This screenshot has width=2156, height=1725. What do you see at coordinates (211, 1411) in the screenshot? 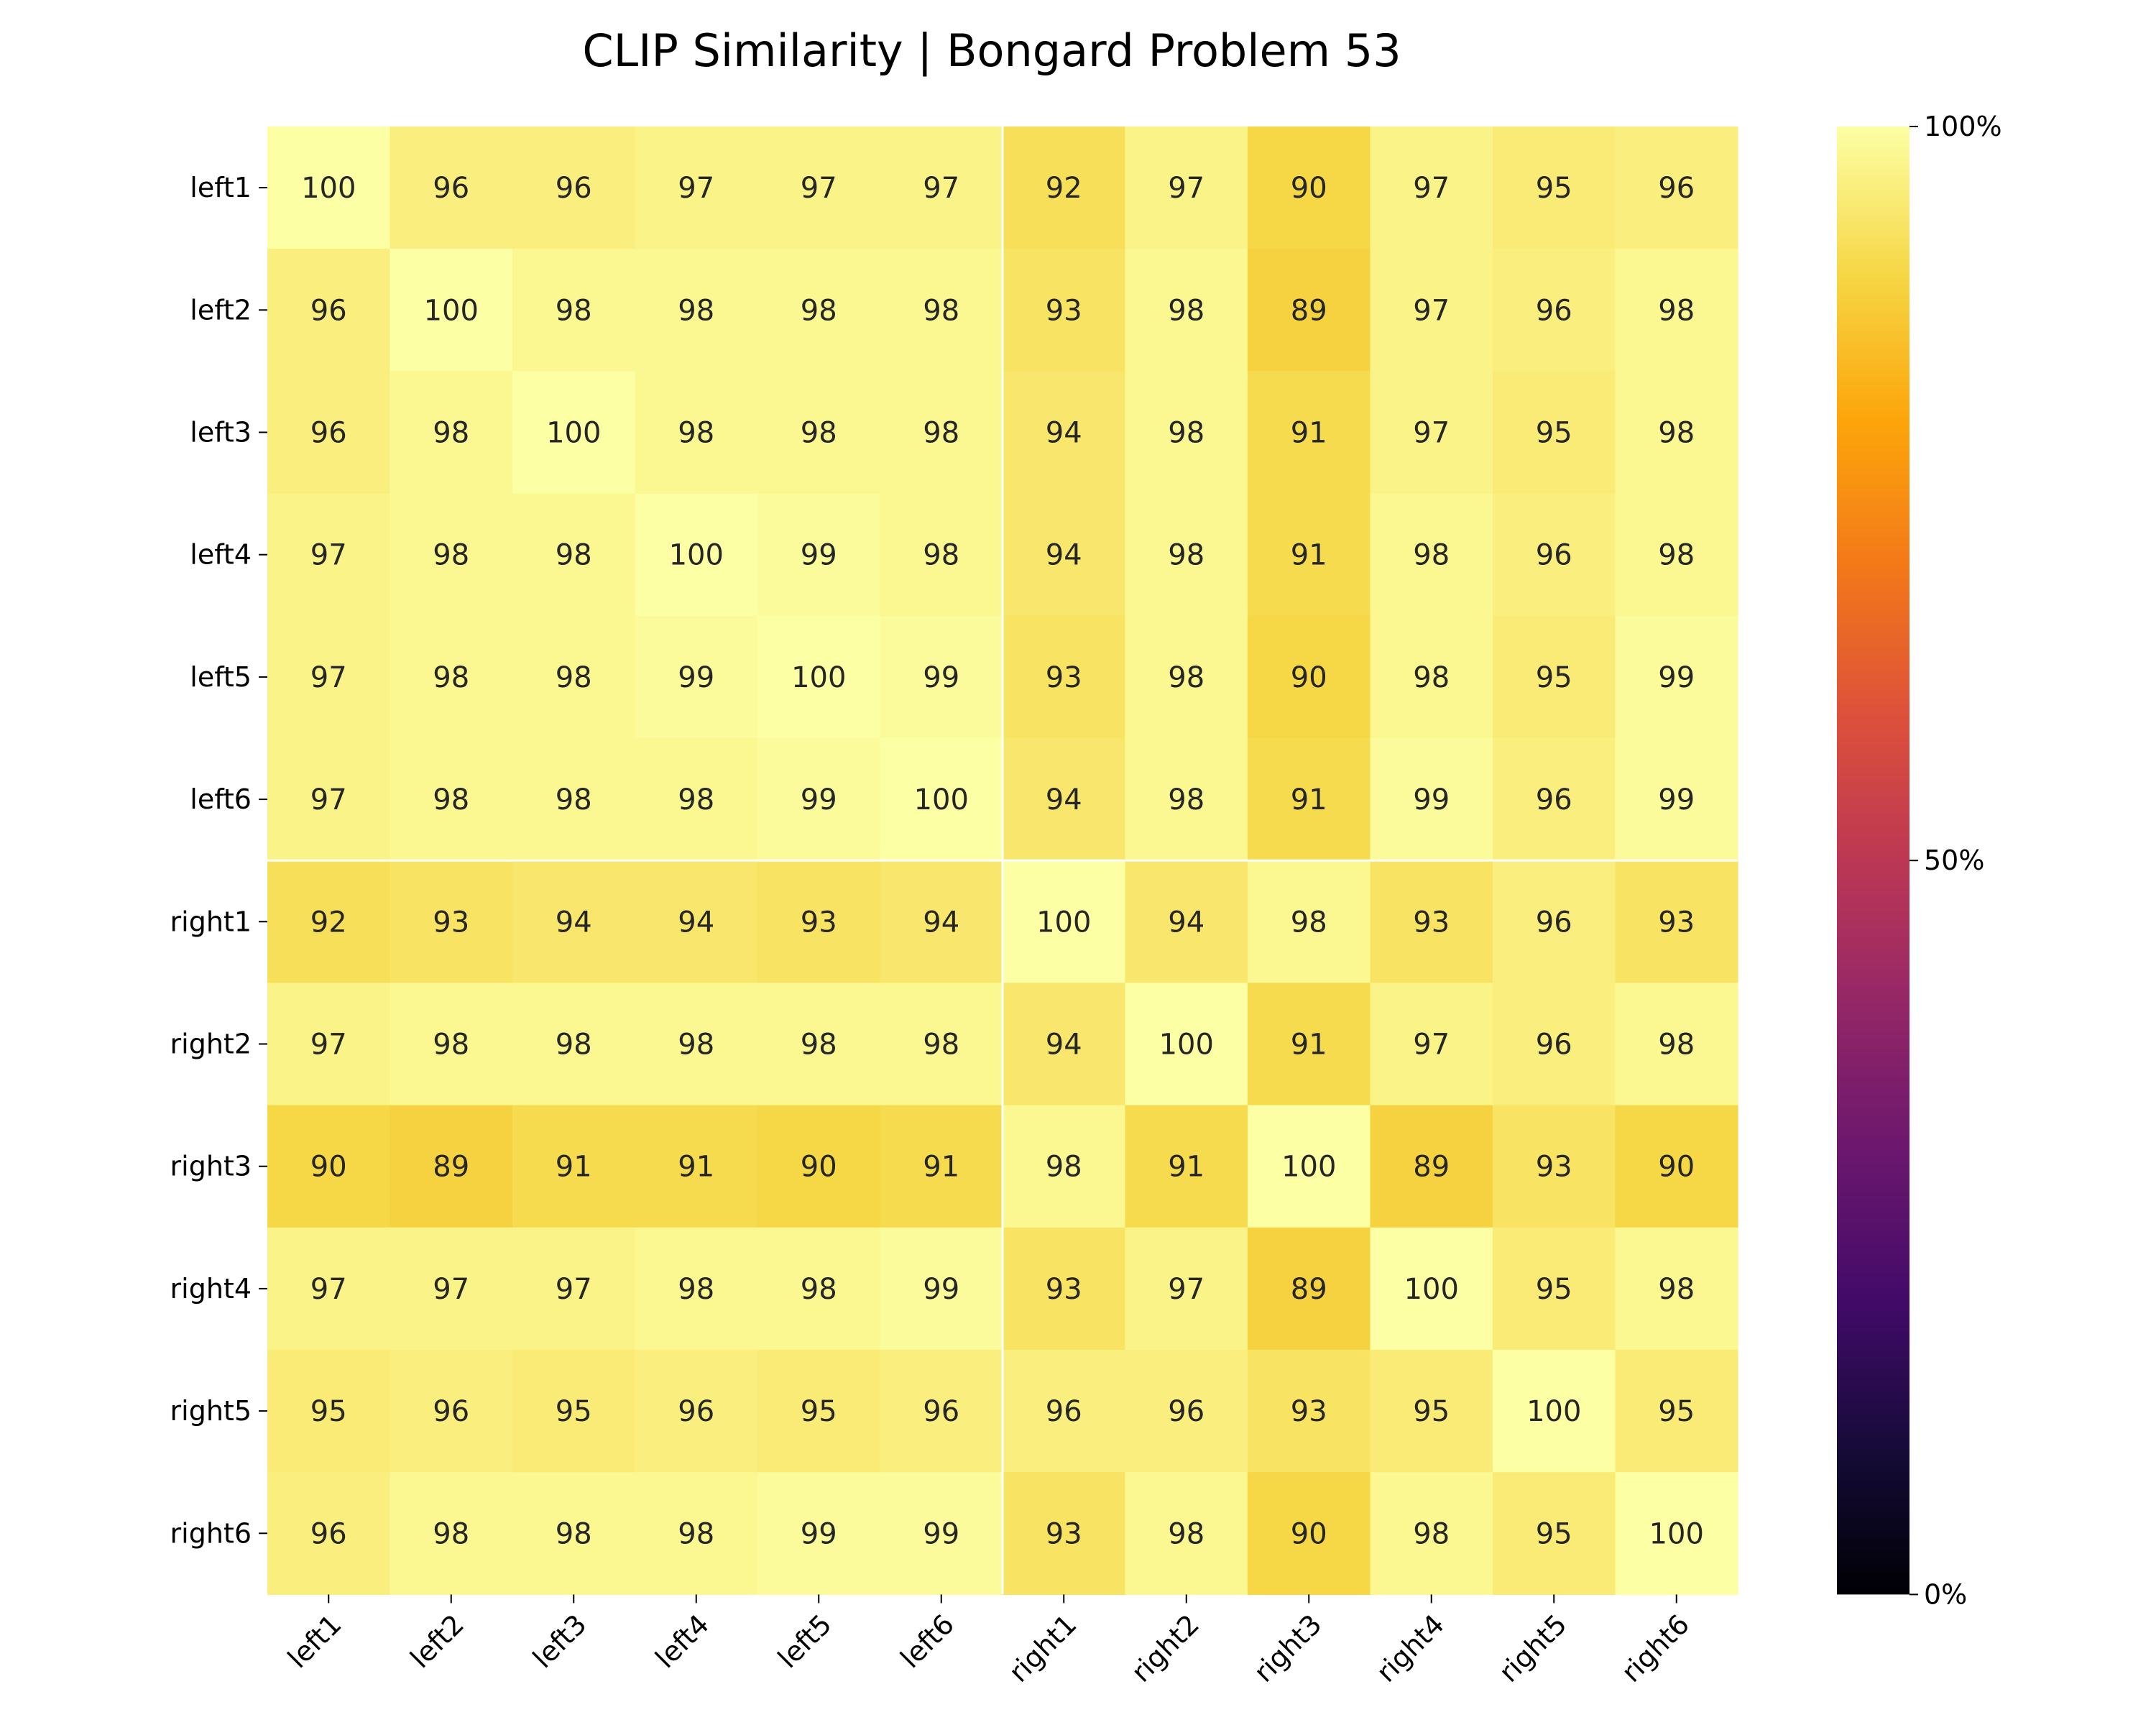
I see `y-tick-label: right5` at bounding box center [211, 1411].